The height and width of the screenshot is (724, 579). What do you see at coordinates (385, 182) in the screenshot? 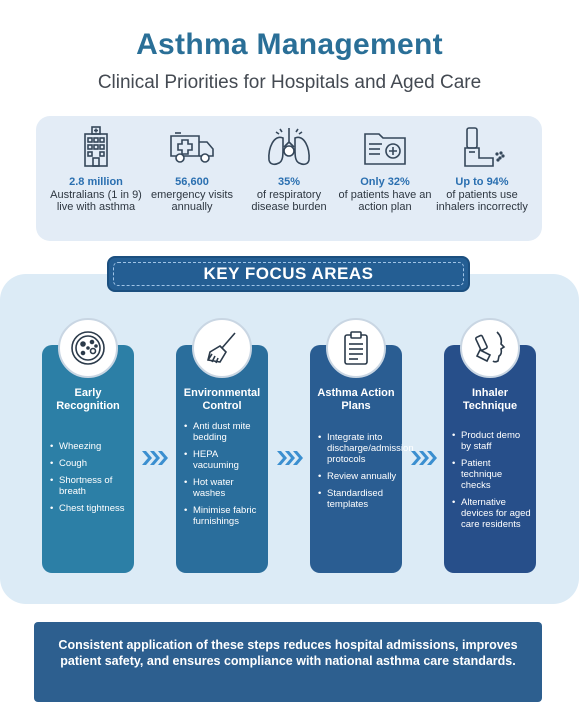
I see `stat-highlight: Only 32%` at bounding box center [385, 182].